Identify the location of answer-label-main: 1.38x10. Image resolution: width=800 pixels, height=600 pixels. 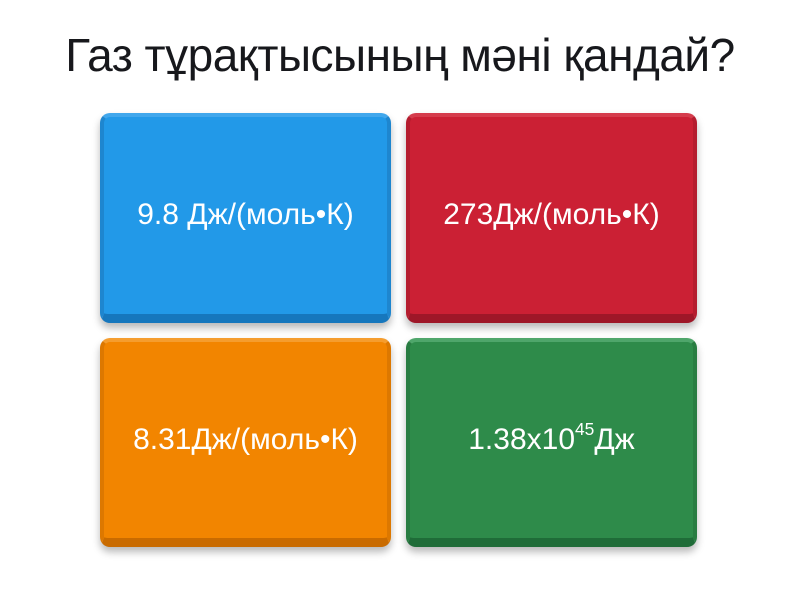
(522, 439).